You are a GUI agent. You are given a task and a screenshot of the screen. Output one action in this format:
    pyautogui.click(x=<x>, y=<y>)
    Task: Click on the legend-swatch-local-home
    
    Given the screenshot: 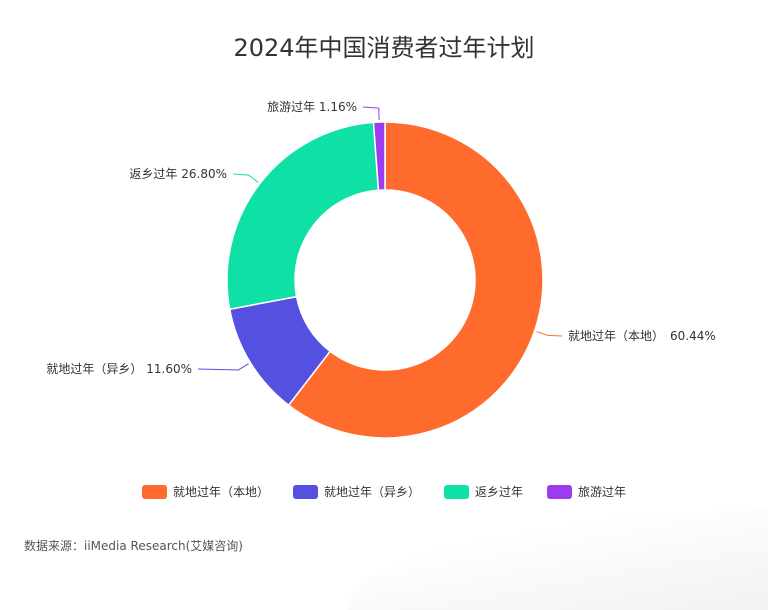 What is the action you would take?
    pyautogui.click(x=154, y=491)
    